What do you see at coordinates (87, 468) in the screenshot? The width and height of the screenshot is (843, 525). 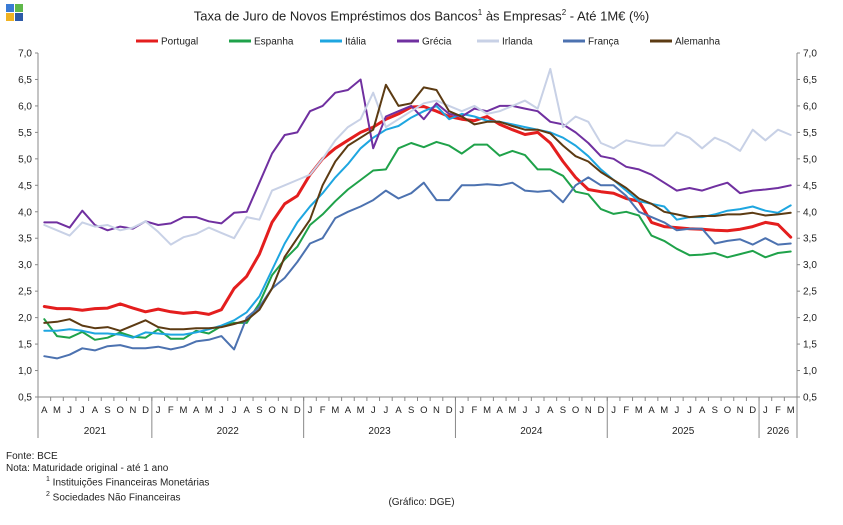 I see `maturity-note: Nota: Maturidade original - até 1 ano` at bounding box center [87, 468].